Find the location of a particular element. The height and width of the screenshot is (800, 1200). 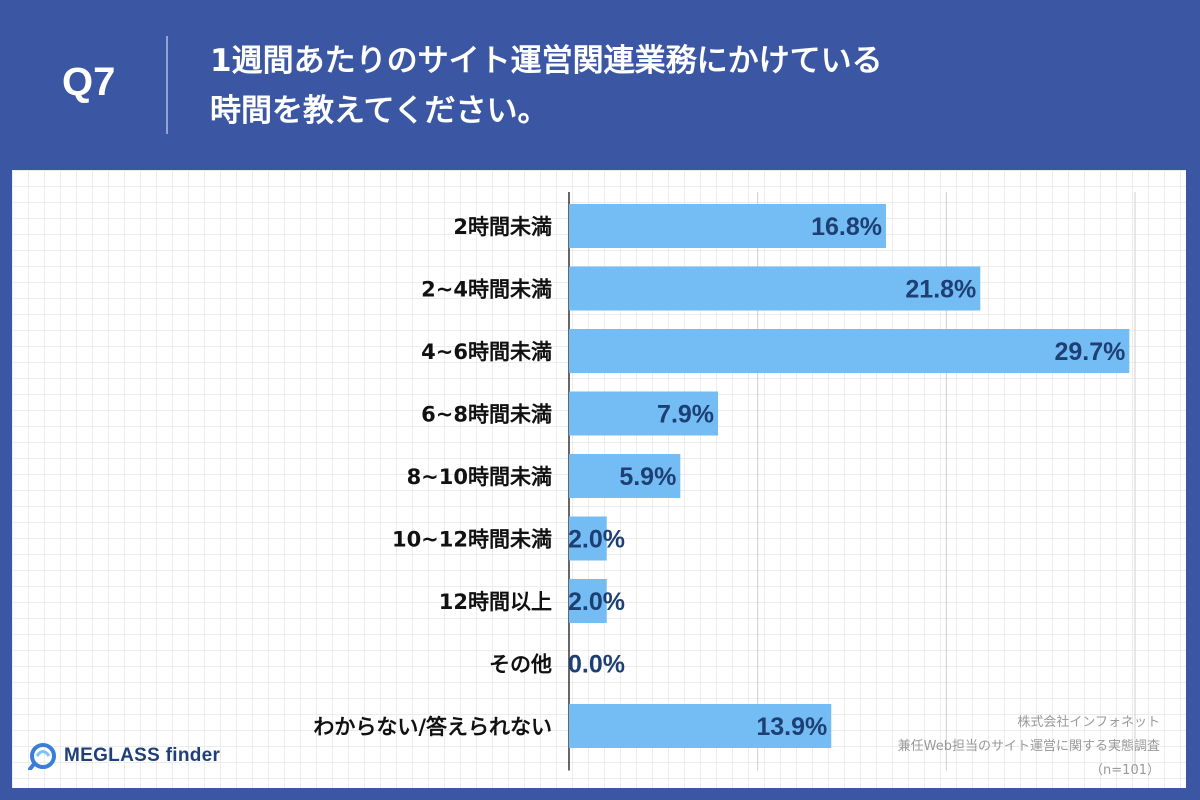

question-title-line2: 時間を教えてください。 is located at coordinates (379, 111).